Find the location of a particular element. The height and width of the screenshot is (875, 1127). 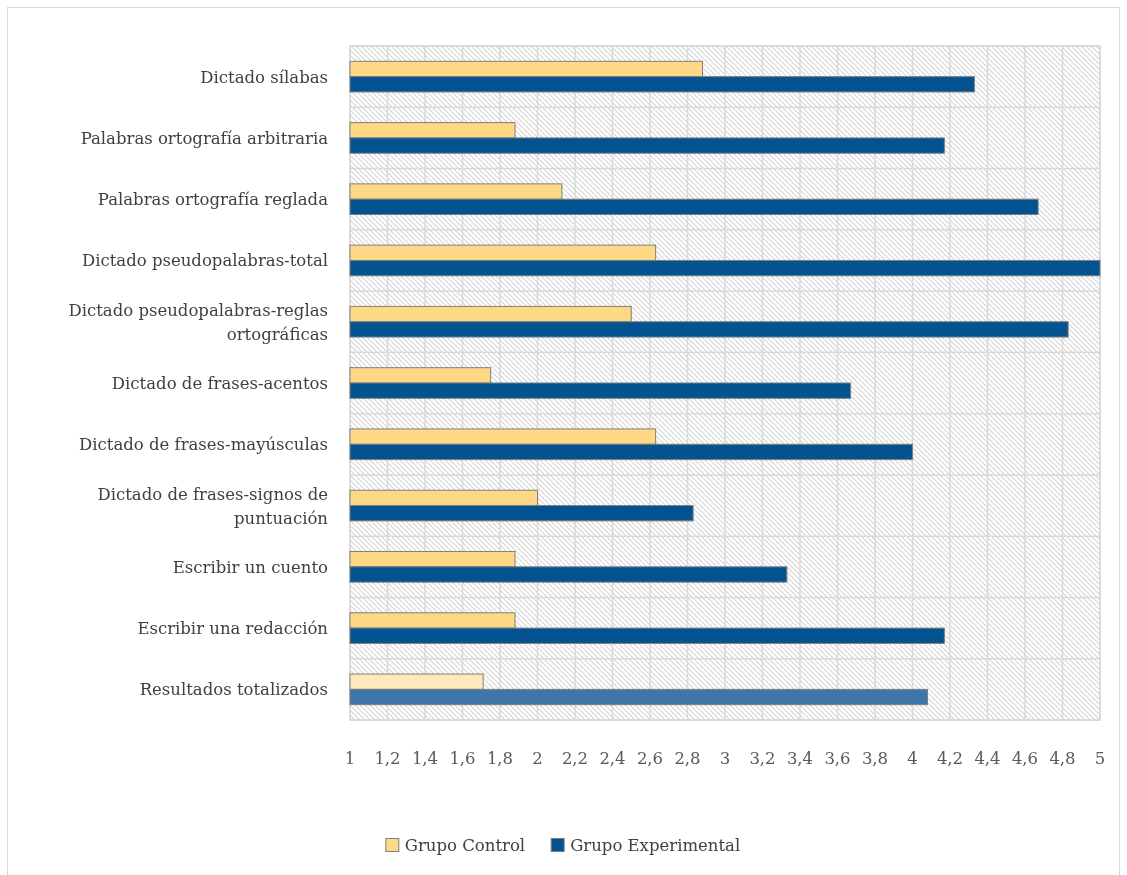

x-tick-label: 3 is located at coordinates (725, 758).